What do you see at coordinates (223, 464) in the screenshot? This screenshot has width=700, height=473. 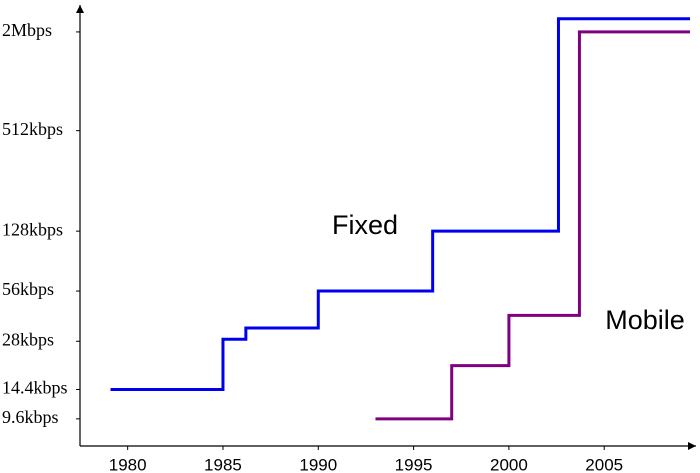 I see `x-tick-label: 1985` at bounding box center [223, 464].